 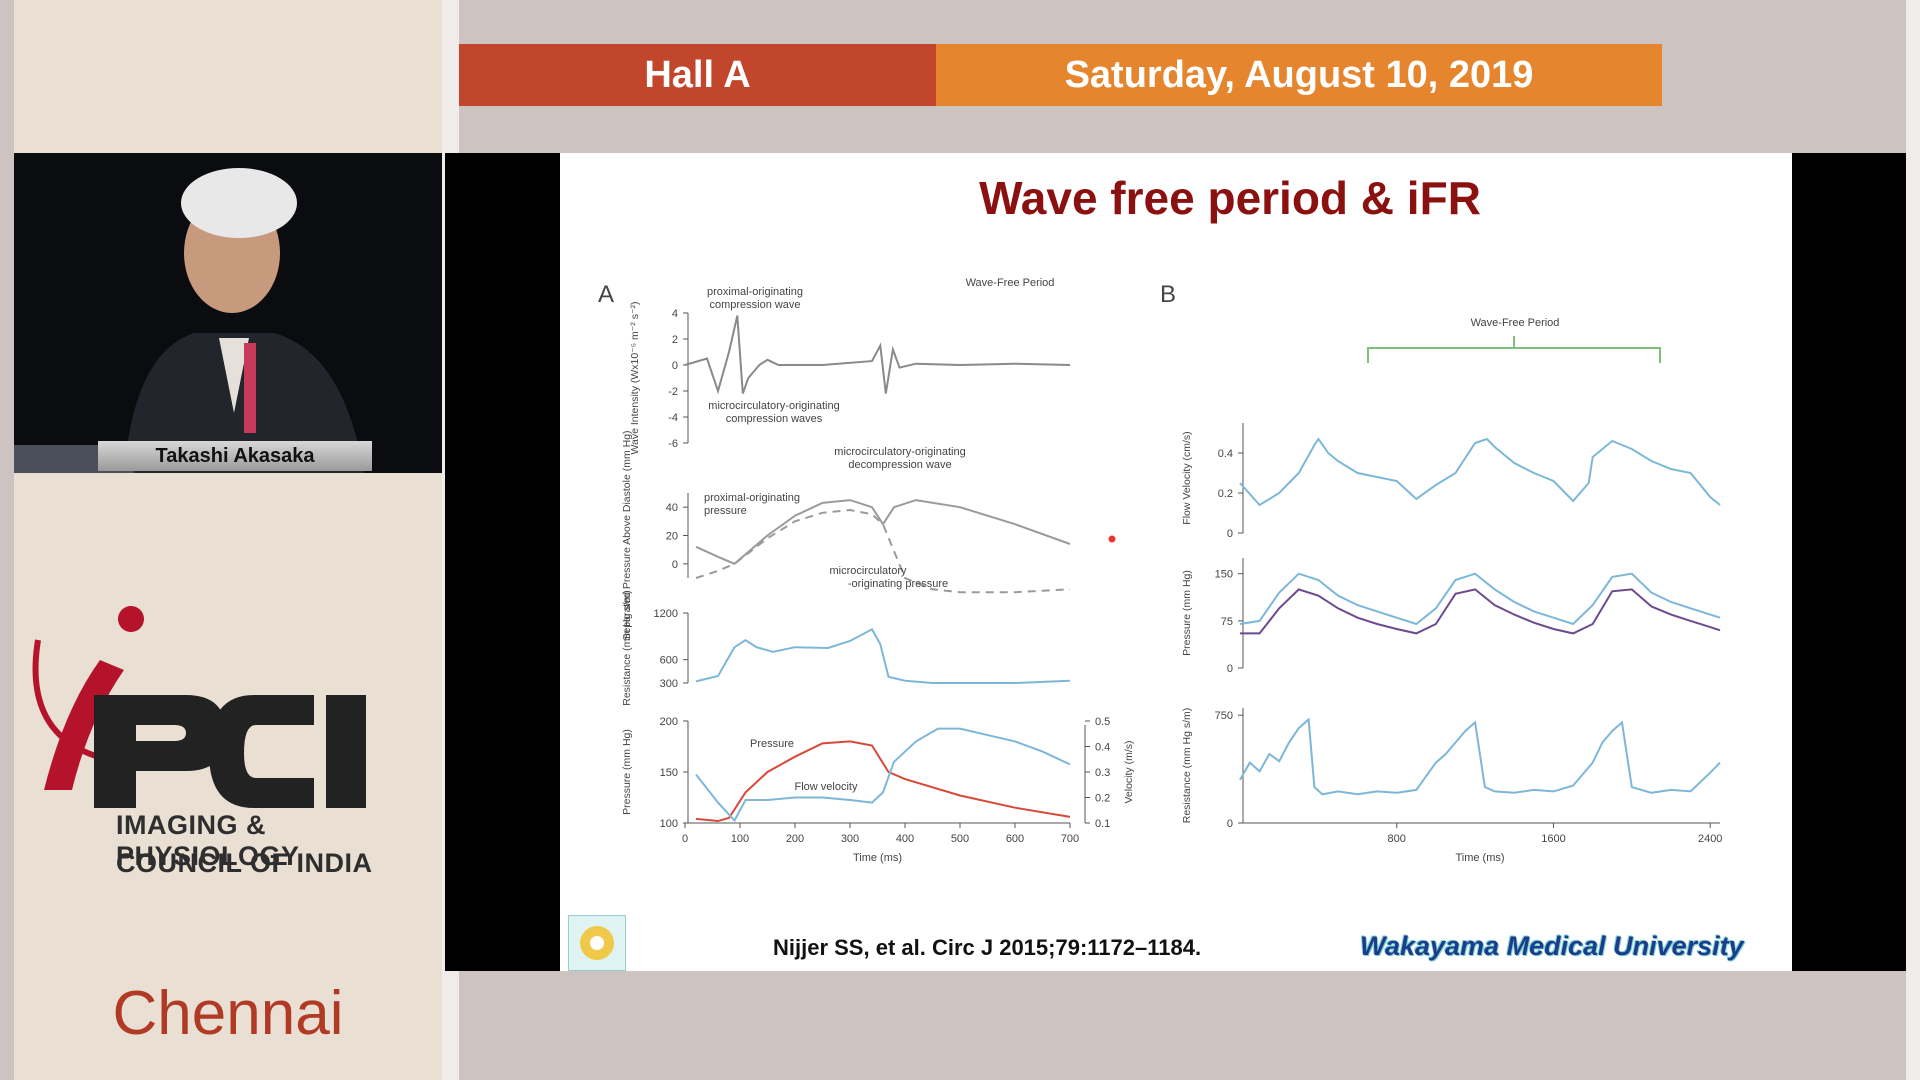 What do you see at coordinates (697, 75) in the screenshot?
I see `hall-banner: Hall A` at bounding box center [697, 75].